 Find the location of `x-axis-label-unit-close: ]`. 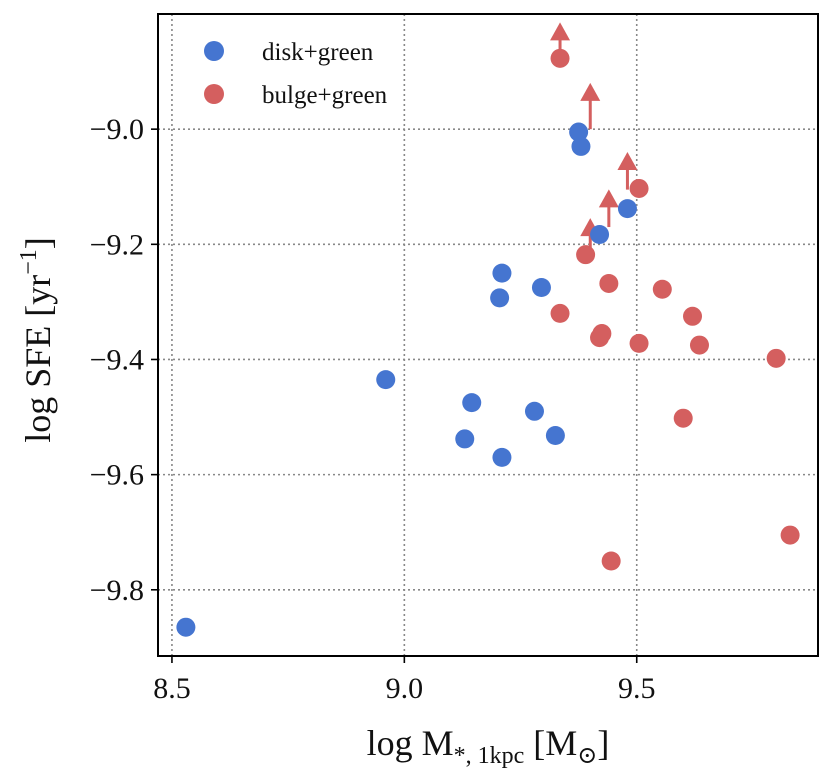

x-axis-label-unit-close: ] is located at coordinates (603, 743).